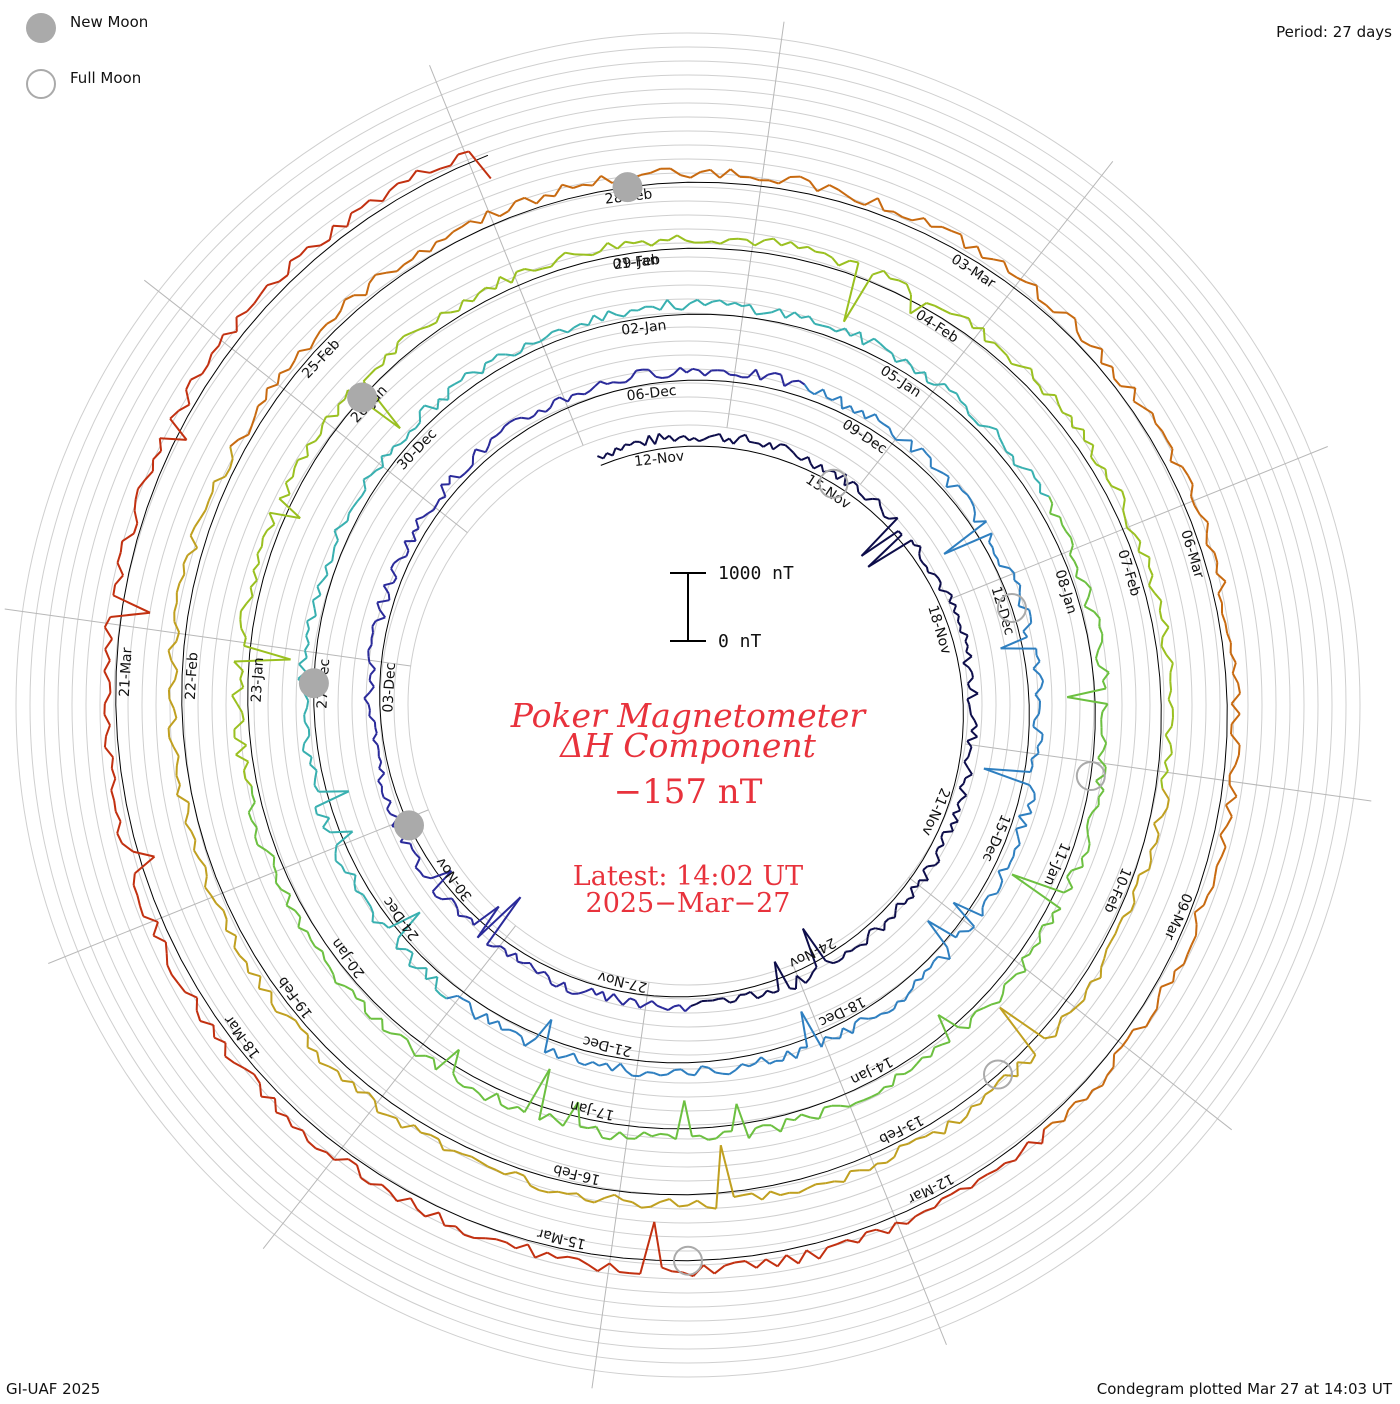  Describe the element at coordinates (688, 792) in the screenshot. I see `current-value: −157 nT` at that location.